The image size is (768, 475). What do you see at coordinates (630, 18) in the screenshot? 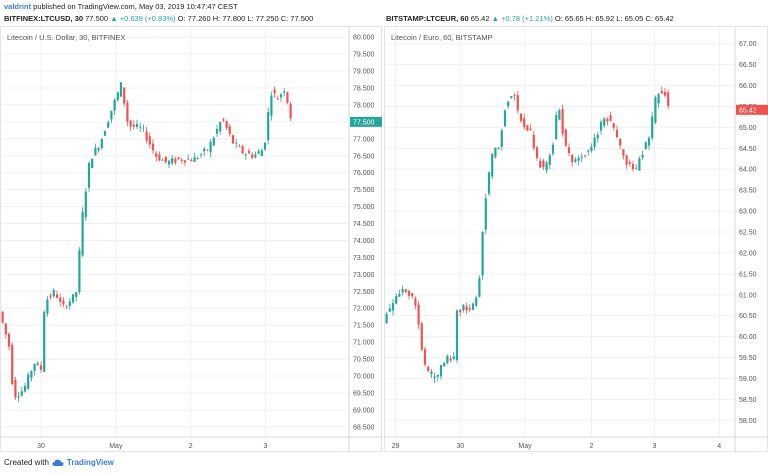
I see `right-low: L: 65.05` at bounding box center [630, 18].